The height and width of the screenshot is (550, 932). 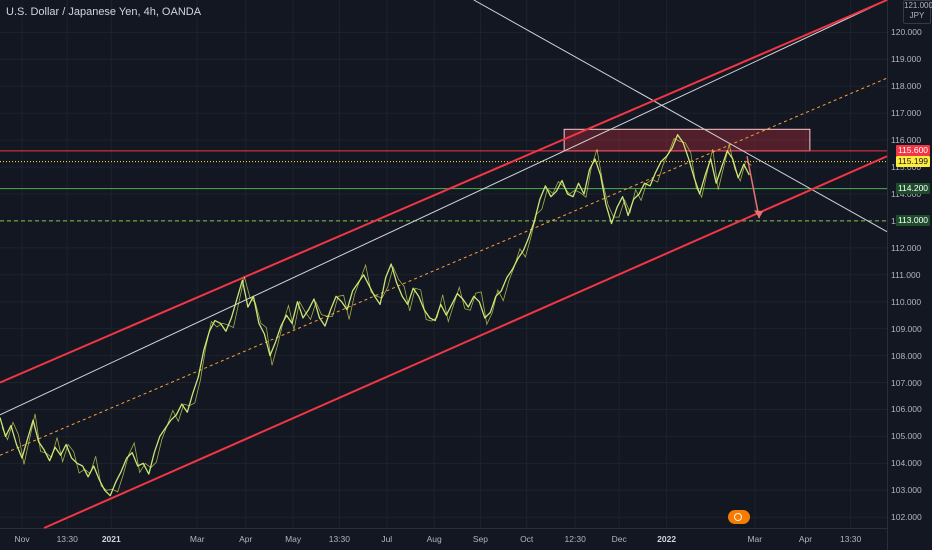 I want to click on y-tick-label: 104.000, so click(x=906, y=463).